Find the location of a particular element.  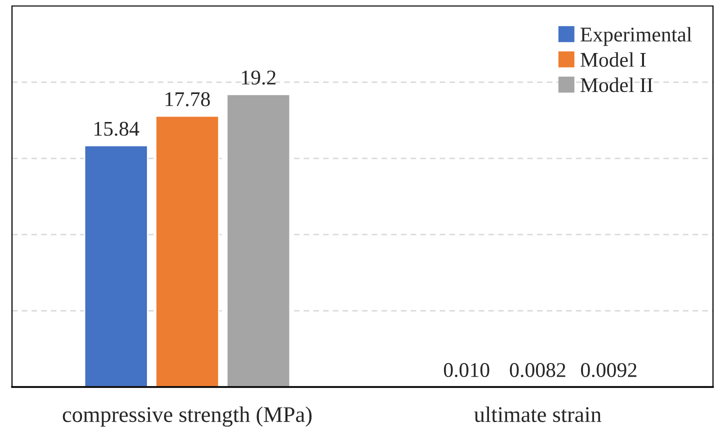

data-label: 0.010 is located at coordinates (467, 370).